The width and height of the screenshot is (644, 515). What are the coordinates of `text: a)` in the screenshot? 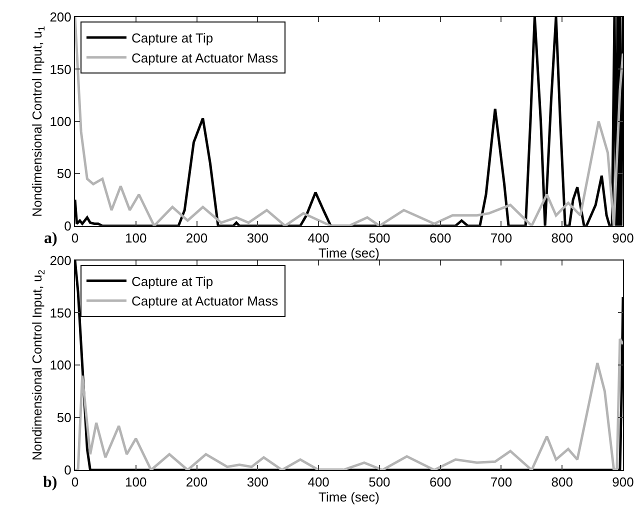 It's located at (51, 238).